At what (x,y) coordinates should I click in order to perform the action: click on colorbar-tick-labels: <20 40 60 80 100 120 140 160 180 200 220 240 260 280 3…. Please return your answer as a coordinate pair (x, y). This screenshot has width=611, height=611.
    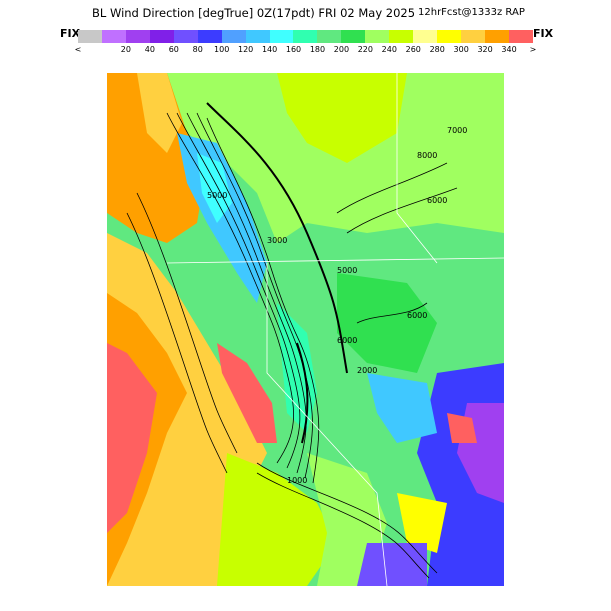
    Looking at the image, I should click on (305, 51).